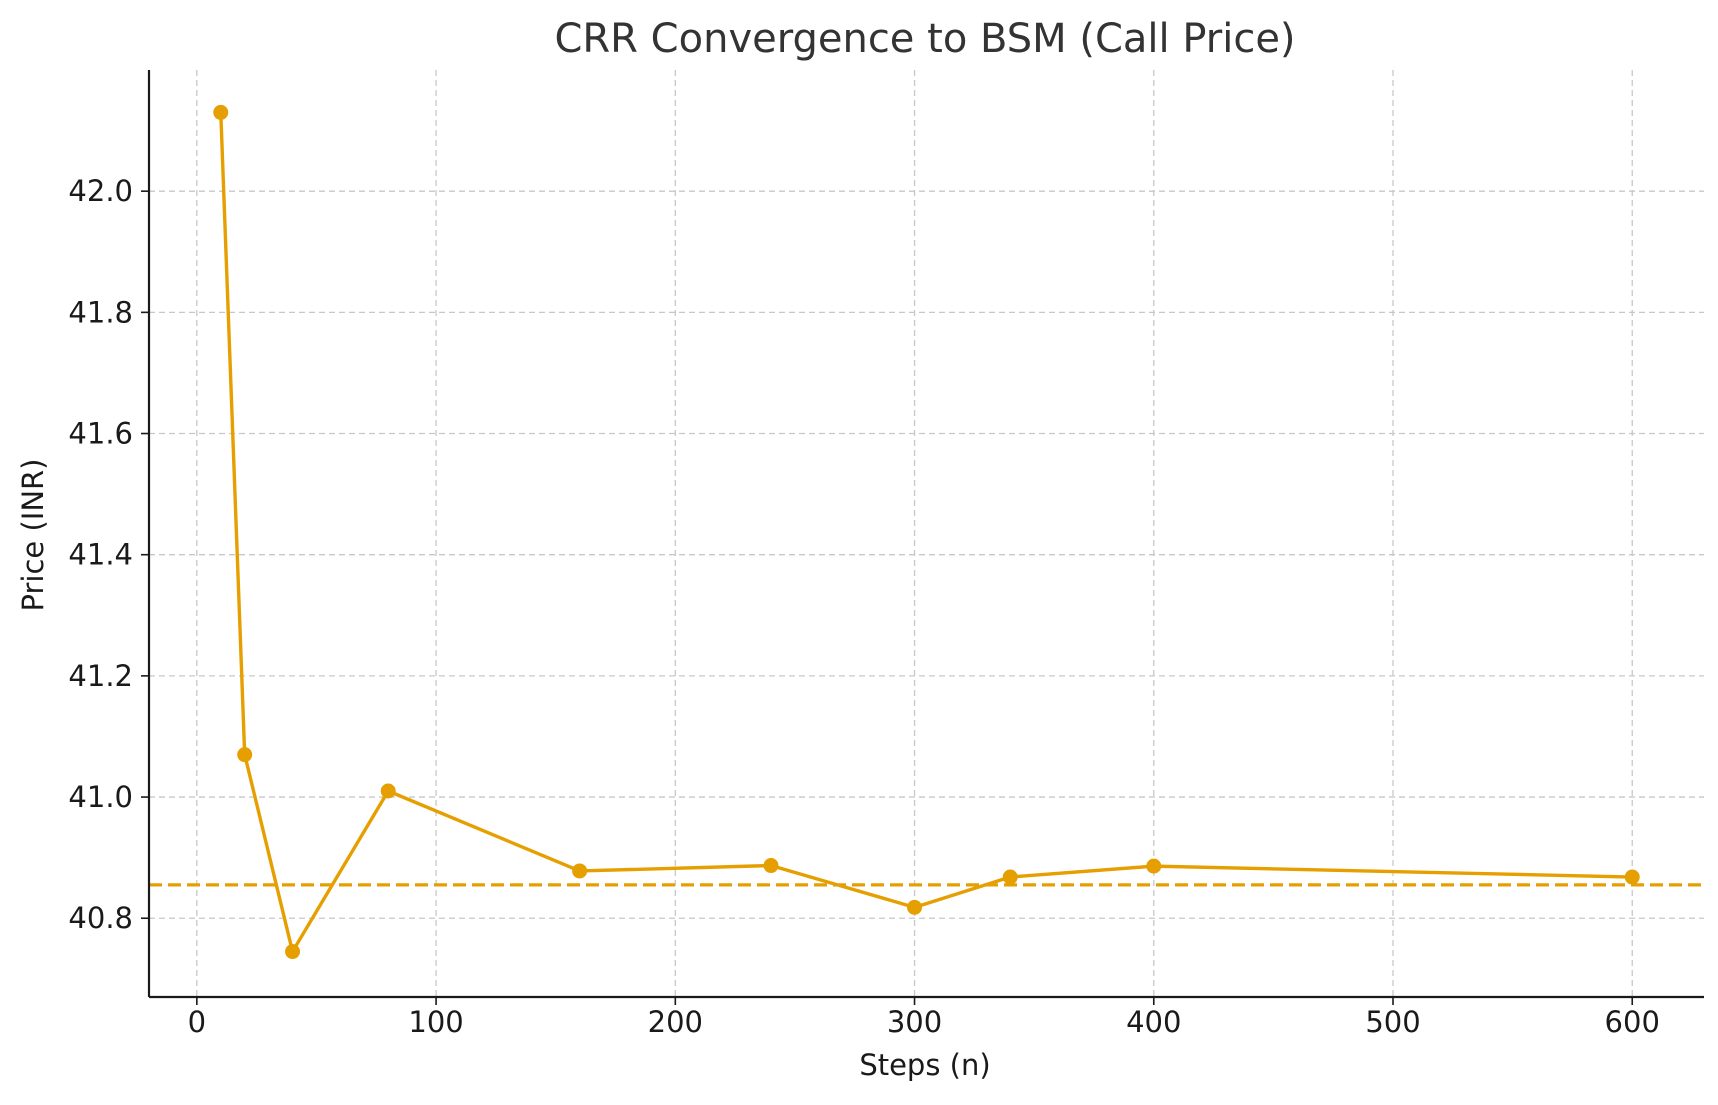  Describe the element at coordinates (100, 918) in the screenshot. I see `y-tick-label: 40.8` at that location.